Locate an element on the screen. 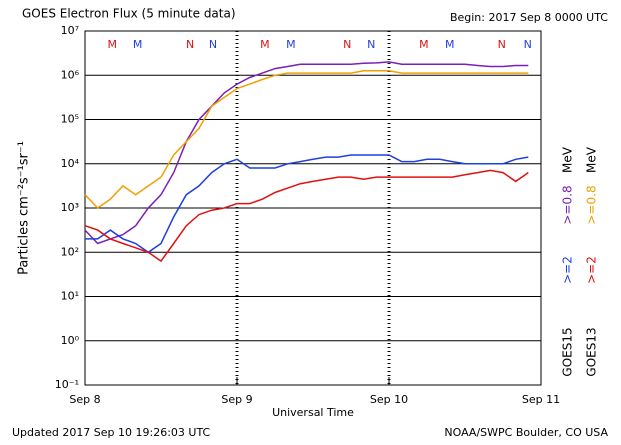 The width and height of the screenshot is (621, 445). y-tick-label: 10⁻¹ is located at coordinates (67, 384).